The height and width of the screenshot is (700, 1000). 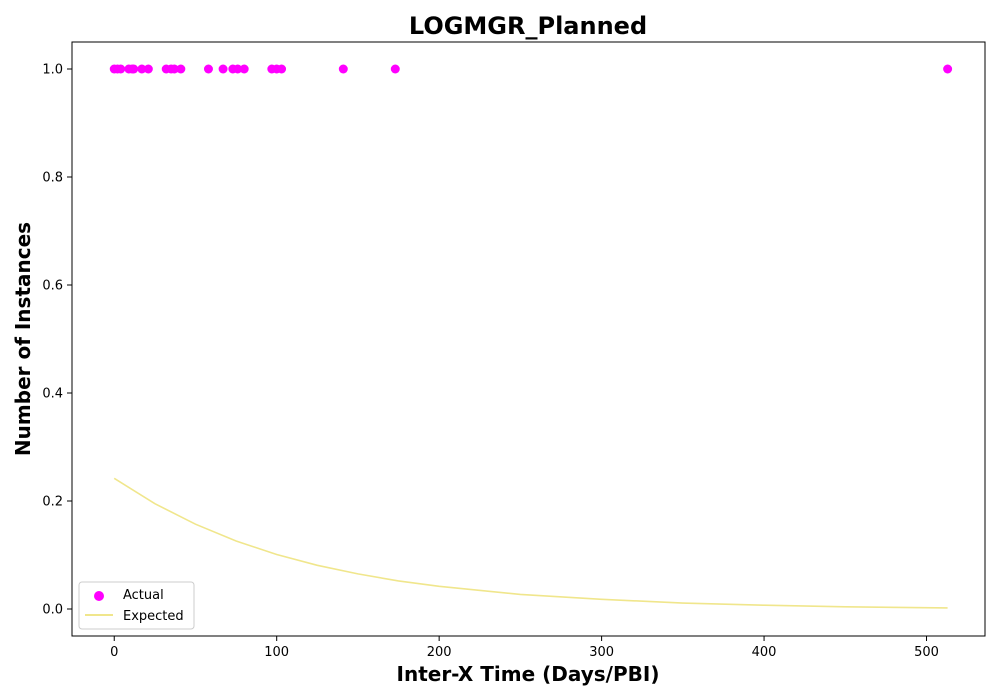 What do you see at coordinates (439, 652) in the screenshot?
I see `x-tick-label: 200` at bounding box center [439, 652].